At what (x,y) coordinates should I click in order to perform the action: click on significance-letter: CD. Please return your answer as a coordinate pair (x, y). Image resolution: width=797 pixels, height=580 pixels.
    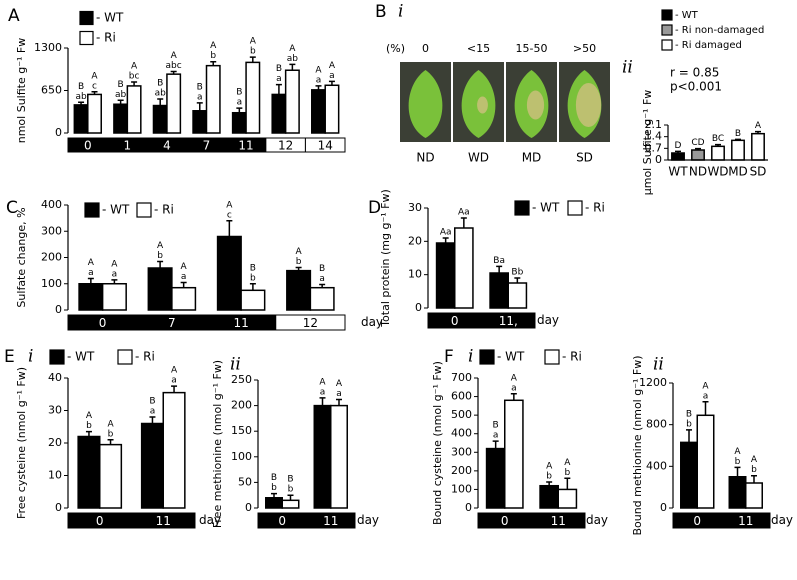
    Looking at the image, I should click on (697, 143).